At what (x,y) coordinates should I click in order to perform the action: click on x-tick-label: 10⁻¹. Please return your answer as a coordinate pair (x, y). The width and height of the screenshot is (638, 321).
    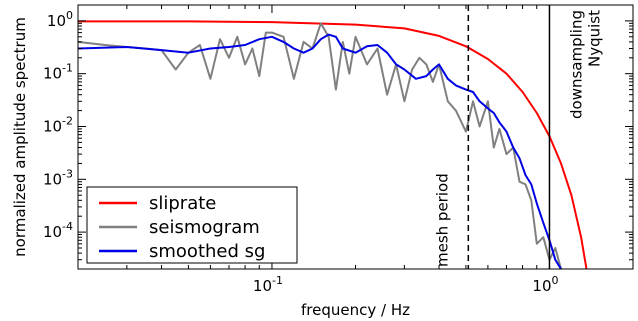
    Looking at the image, I should click on (268, 284).